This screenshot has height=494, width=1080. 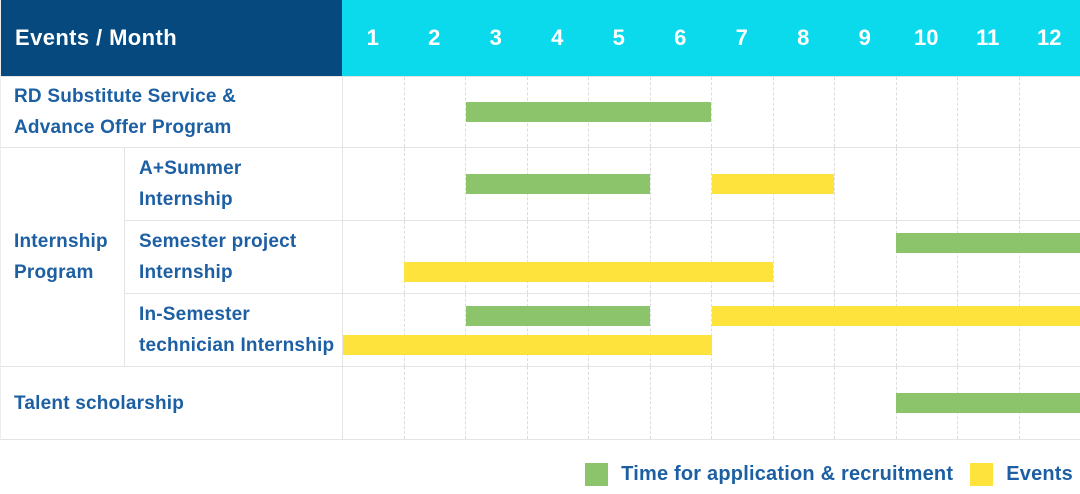 I want to click on timeline-row-talent-scholarship, so click(x=711, y=402).